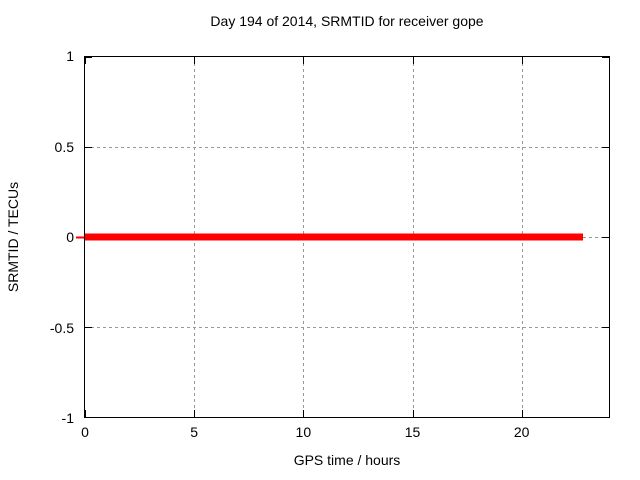 The height and width of the screenshot is (480, 640). I want to click on series-line-start-cap, so click(80, 237).